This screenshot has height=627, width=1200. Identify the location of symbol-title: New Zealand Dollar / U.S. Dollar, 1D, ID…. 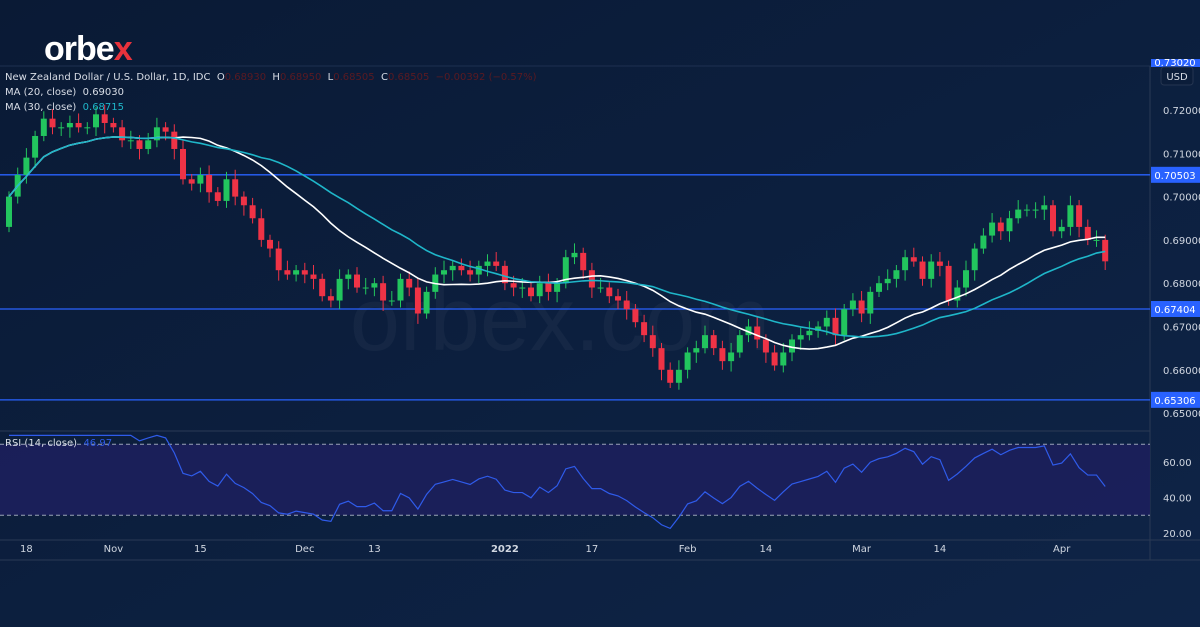
(108, 77).